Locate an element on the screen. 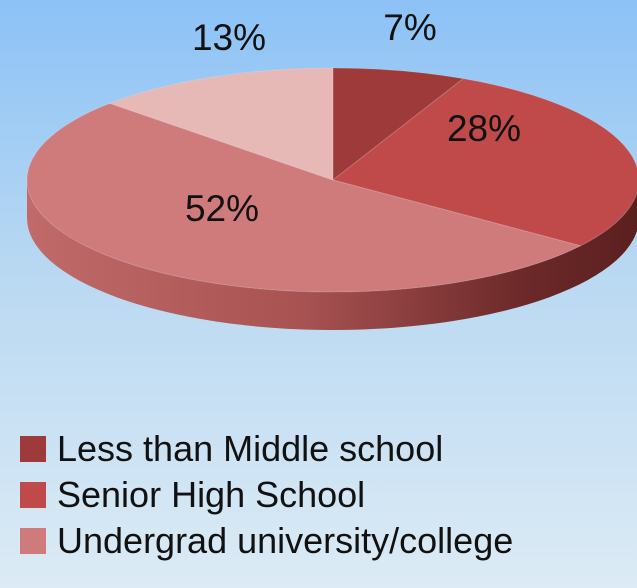 The width and height of the screenshot is (637, 588). legend-item: Less than Middle school is located at coordinates (328, 449).